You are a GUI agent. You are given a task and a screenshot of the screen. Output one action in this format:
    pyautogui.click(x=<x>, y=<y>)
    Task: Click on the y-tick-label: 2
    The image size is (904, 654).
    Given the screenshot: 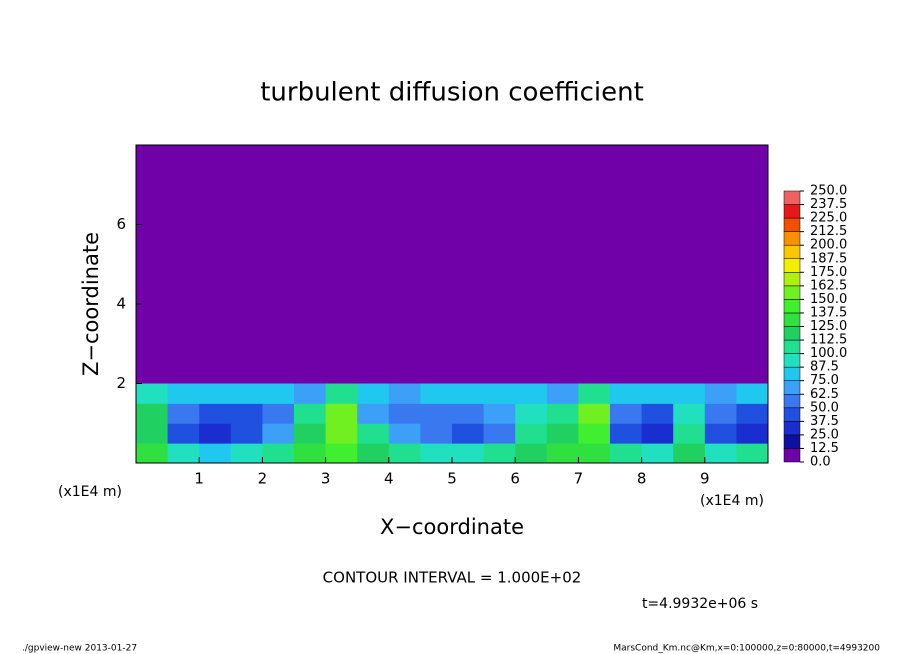 What is the action you would take?
    pyautogui.click(x=121, y=383)
    